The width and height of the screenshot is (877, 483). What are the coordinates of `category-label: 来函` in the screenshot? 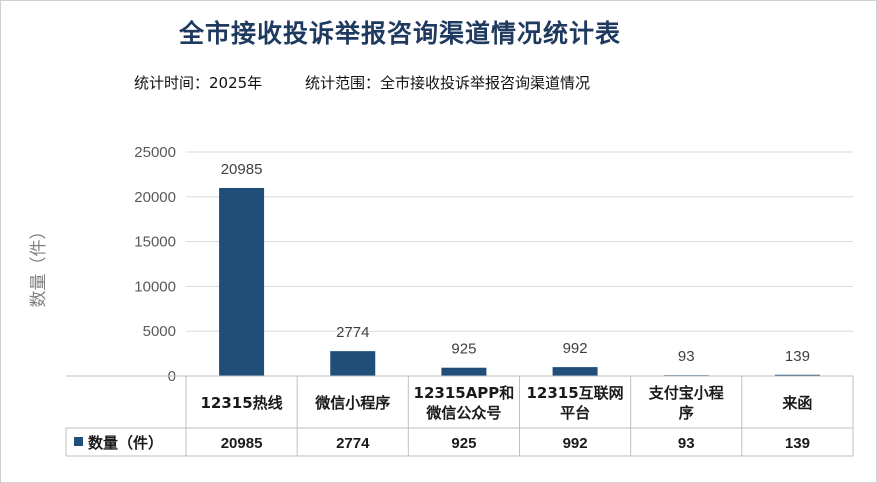 It's located at (796, 403).